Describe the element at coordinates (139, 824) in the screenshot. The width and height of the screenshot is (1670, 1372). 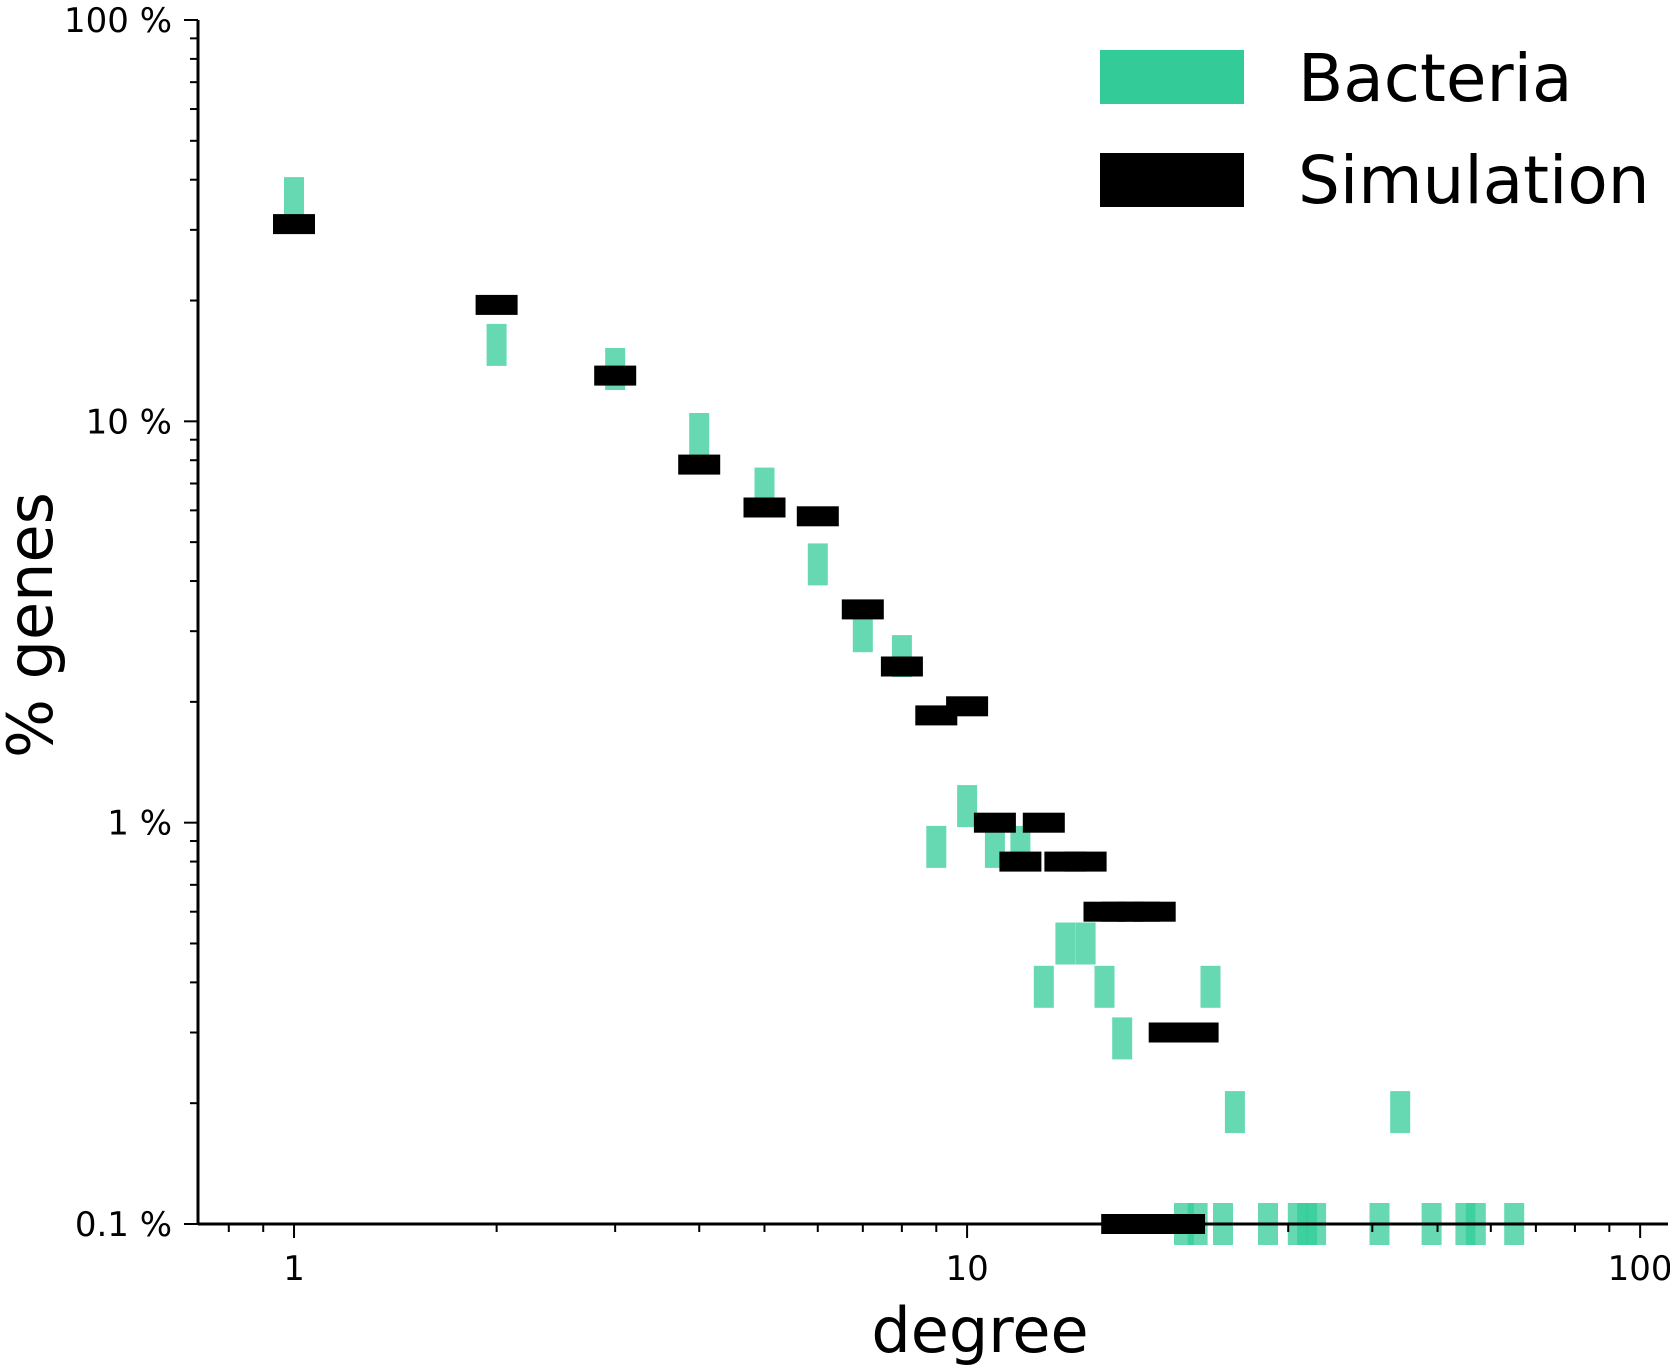
I see `y-tick-label: 1 %` at that location.